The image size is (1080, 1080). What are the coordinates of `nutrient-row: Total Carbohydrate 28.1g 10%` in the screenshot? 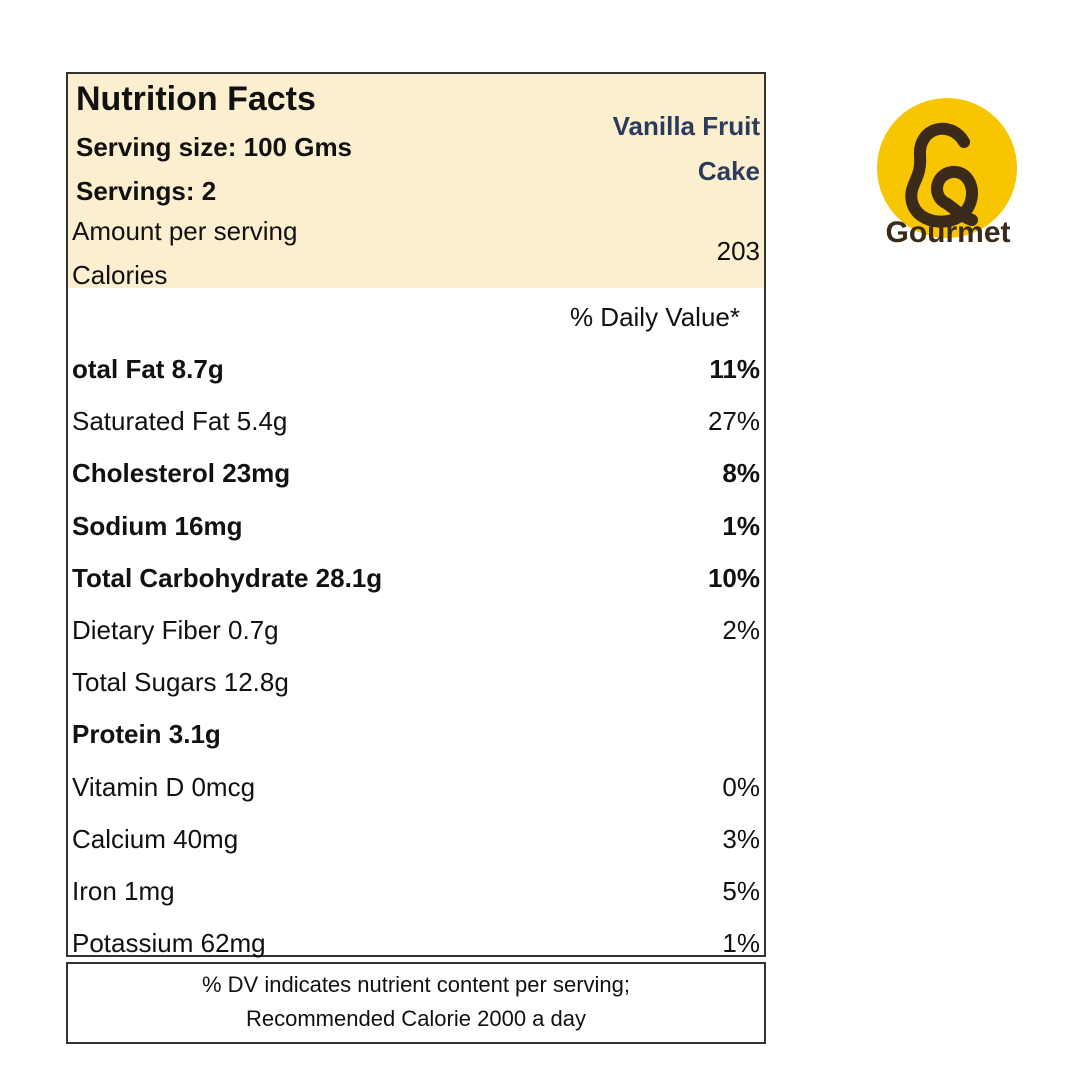 It's located at (416, 583).